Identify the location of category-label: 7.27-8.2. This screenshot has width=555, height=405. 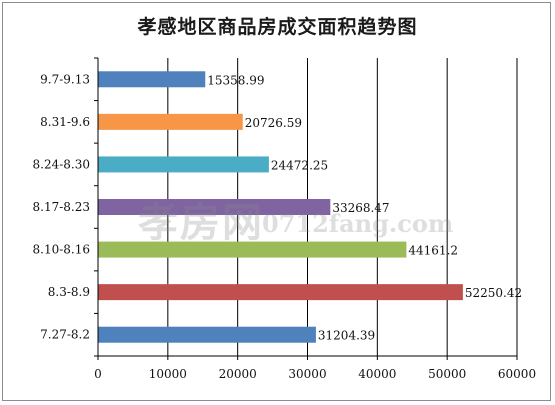
(65, 335).